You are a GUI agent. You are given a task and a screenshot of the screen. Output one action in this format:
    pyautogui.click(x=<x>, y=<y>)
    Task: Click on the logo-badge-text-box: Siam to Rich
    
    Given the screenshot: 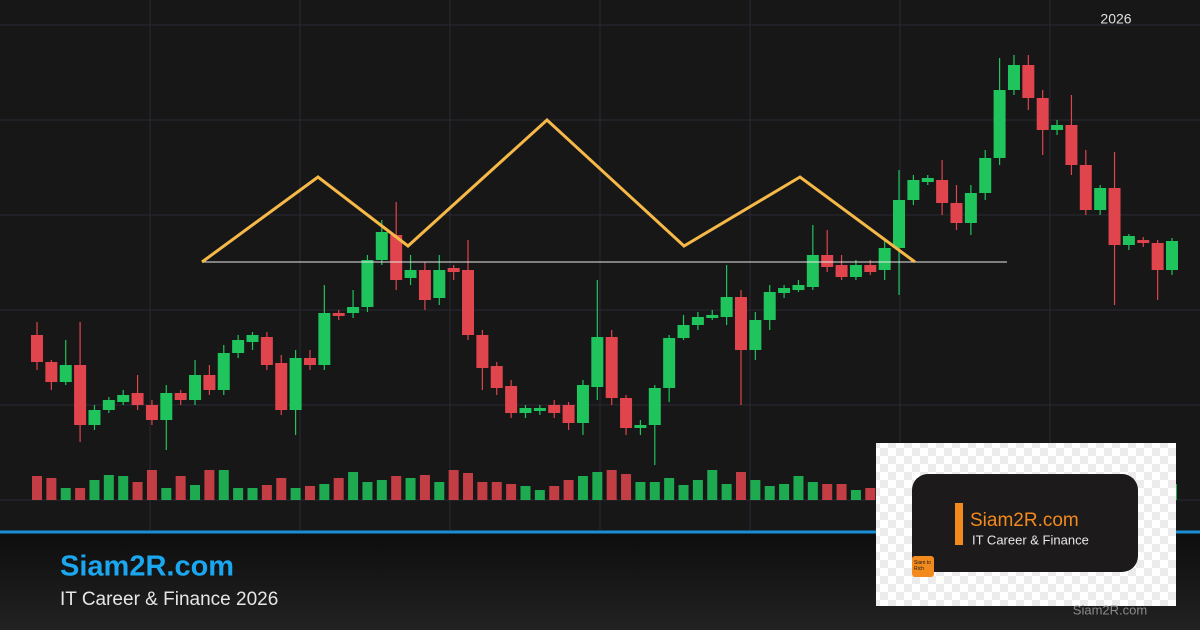 What is the action you would take?
    pyautogui.click(x=922, y=566)
    